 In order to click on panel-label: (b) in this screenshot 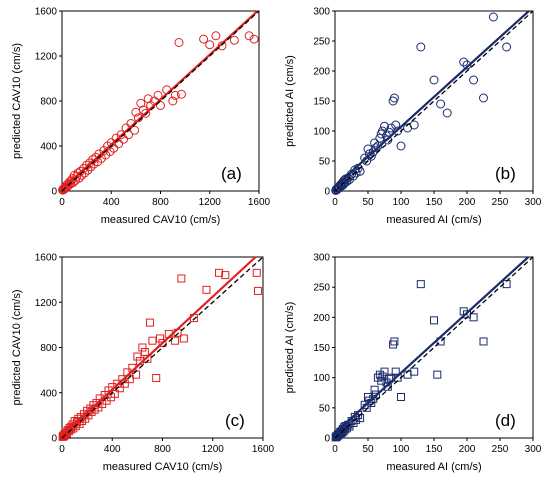, I will do `click(505, 173)`.